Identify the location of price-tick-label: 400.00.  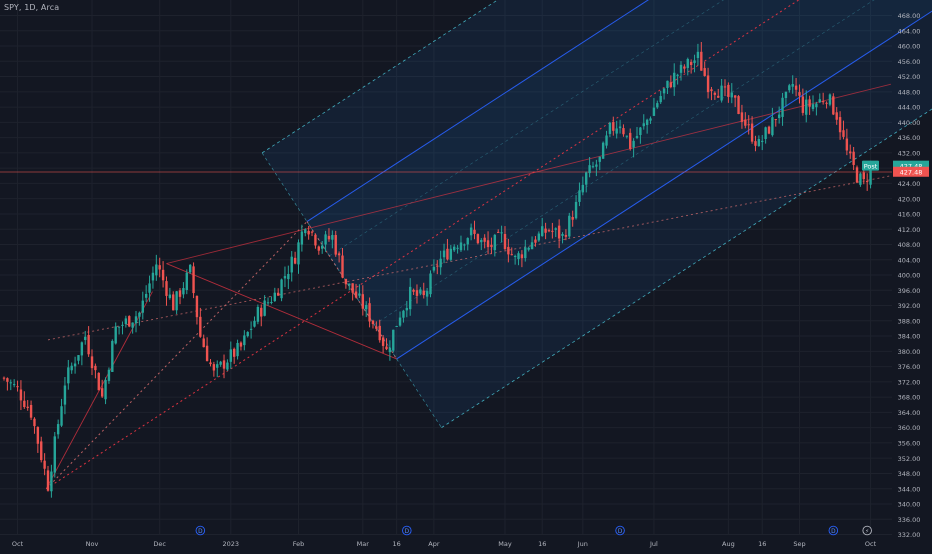
(909, 276).